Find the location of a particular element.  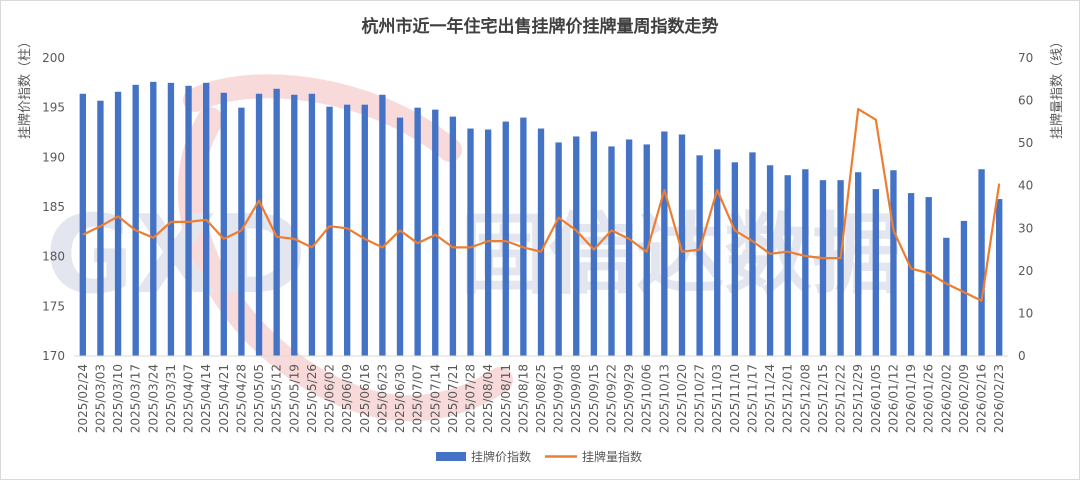

y-axis-right: 0 10 20 30 40 50 60 70 is located at coordinates (1025, 207).